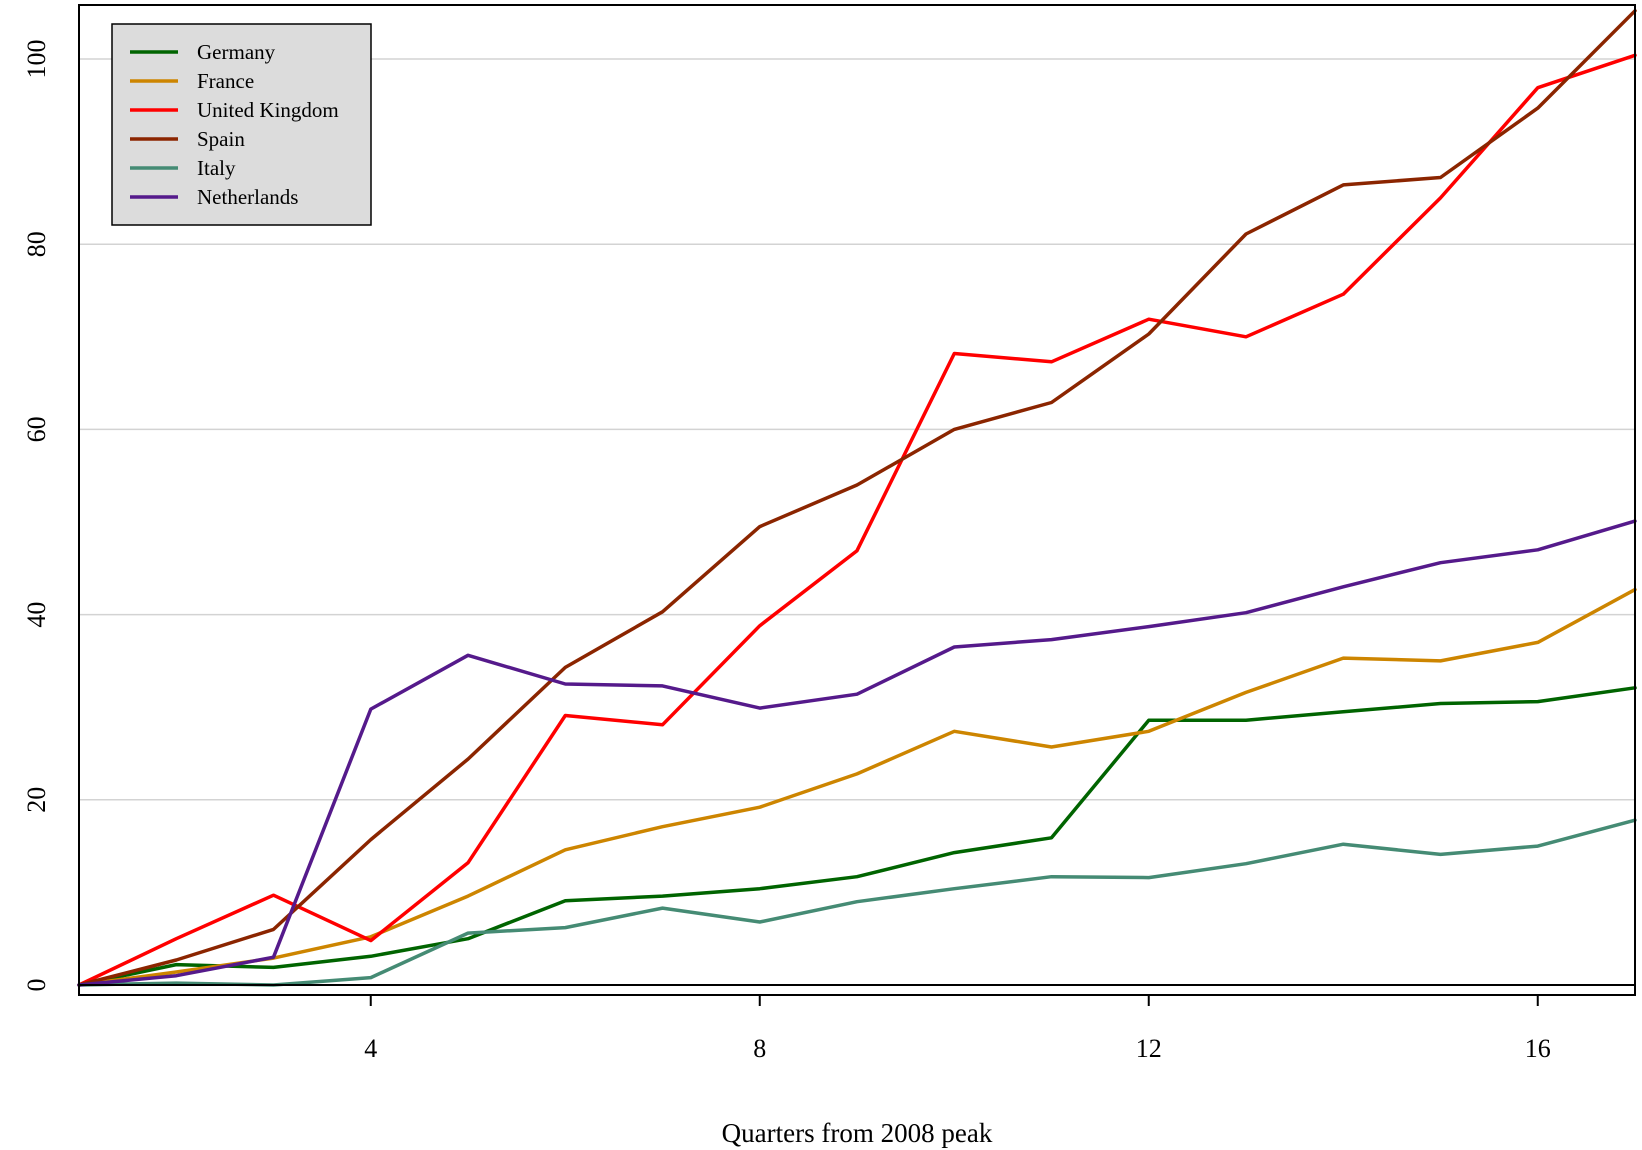  I want to click on x-tick-label-8: 8, so click(759, 1048).